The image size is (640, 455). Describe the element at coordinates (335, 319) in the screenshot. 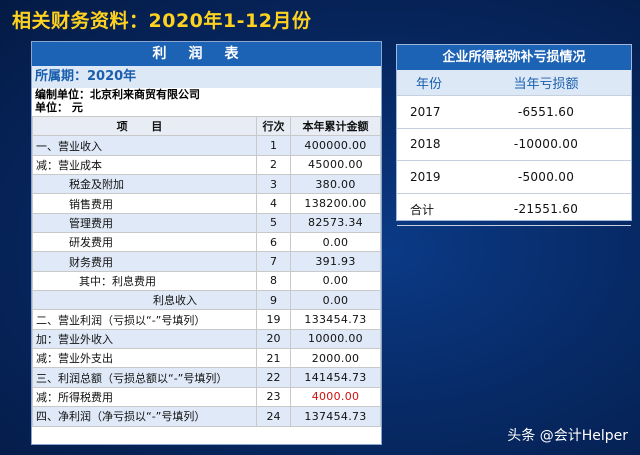

I see `row-amount: 133454.73` at that location.